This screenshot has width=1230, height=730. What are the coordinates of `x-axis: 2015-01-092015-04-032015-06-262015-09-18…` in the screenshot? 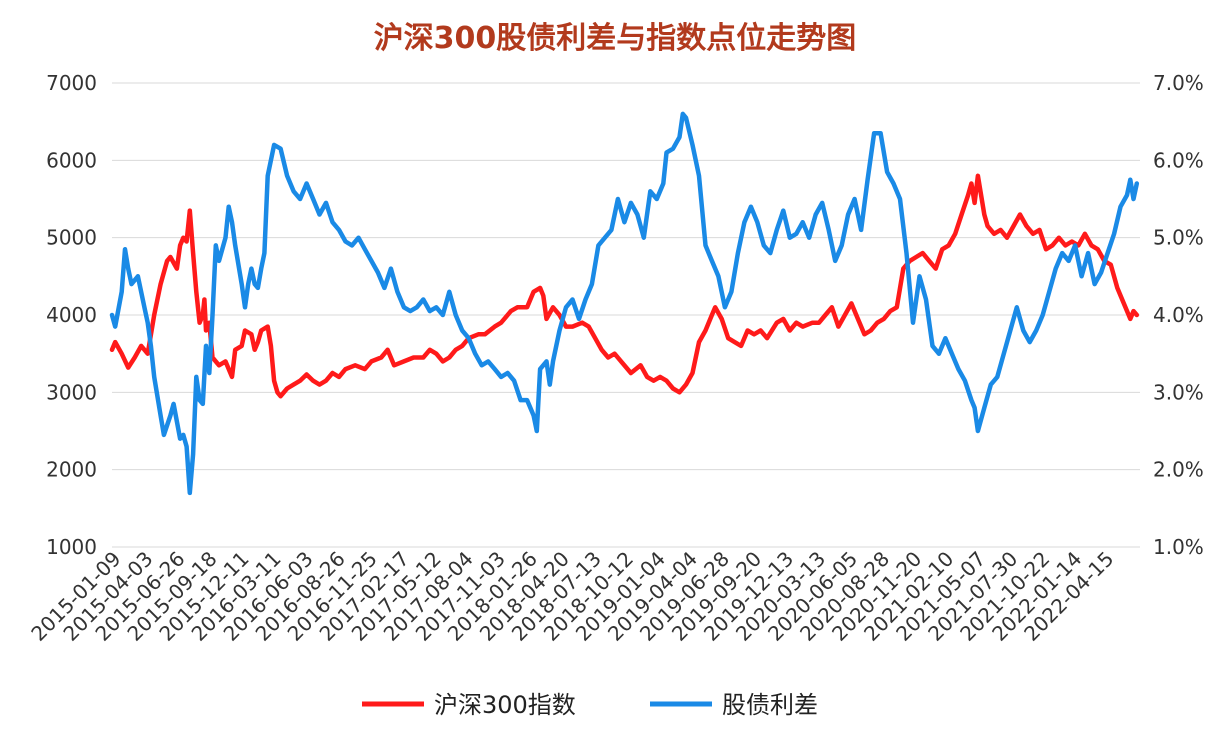 It's located at (572, 596).